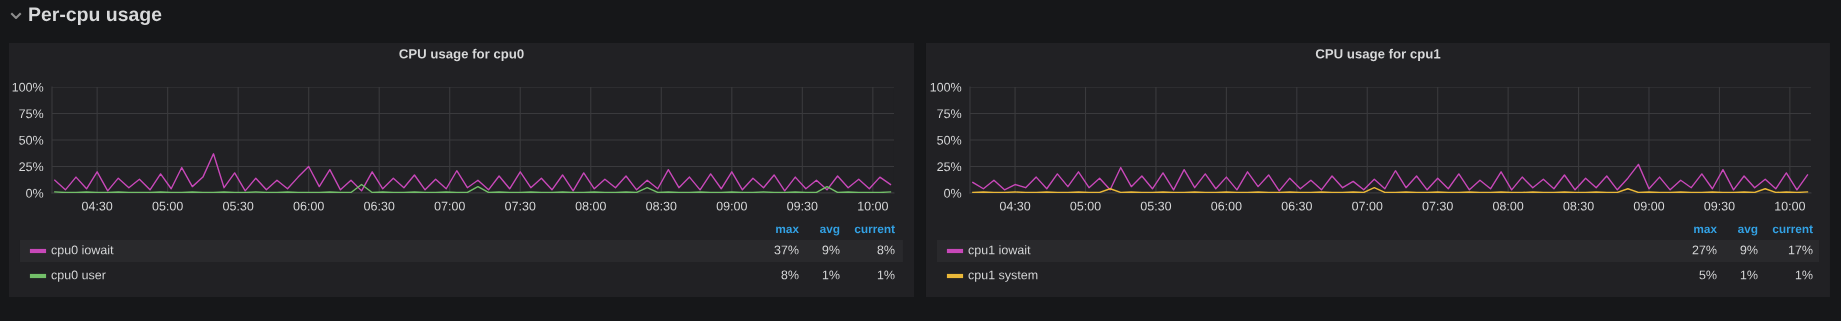  I want to click on text: 5%, so click(1708, 275).